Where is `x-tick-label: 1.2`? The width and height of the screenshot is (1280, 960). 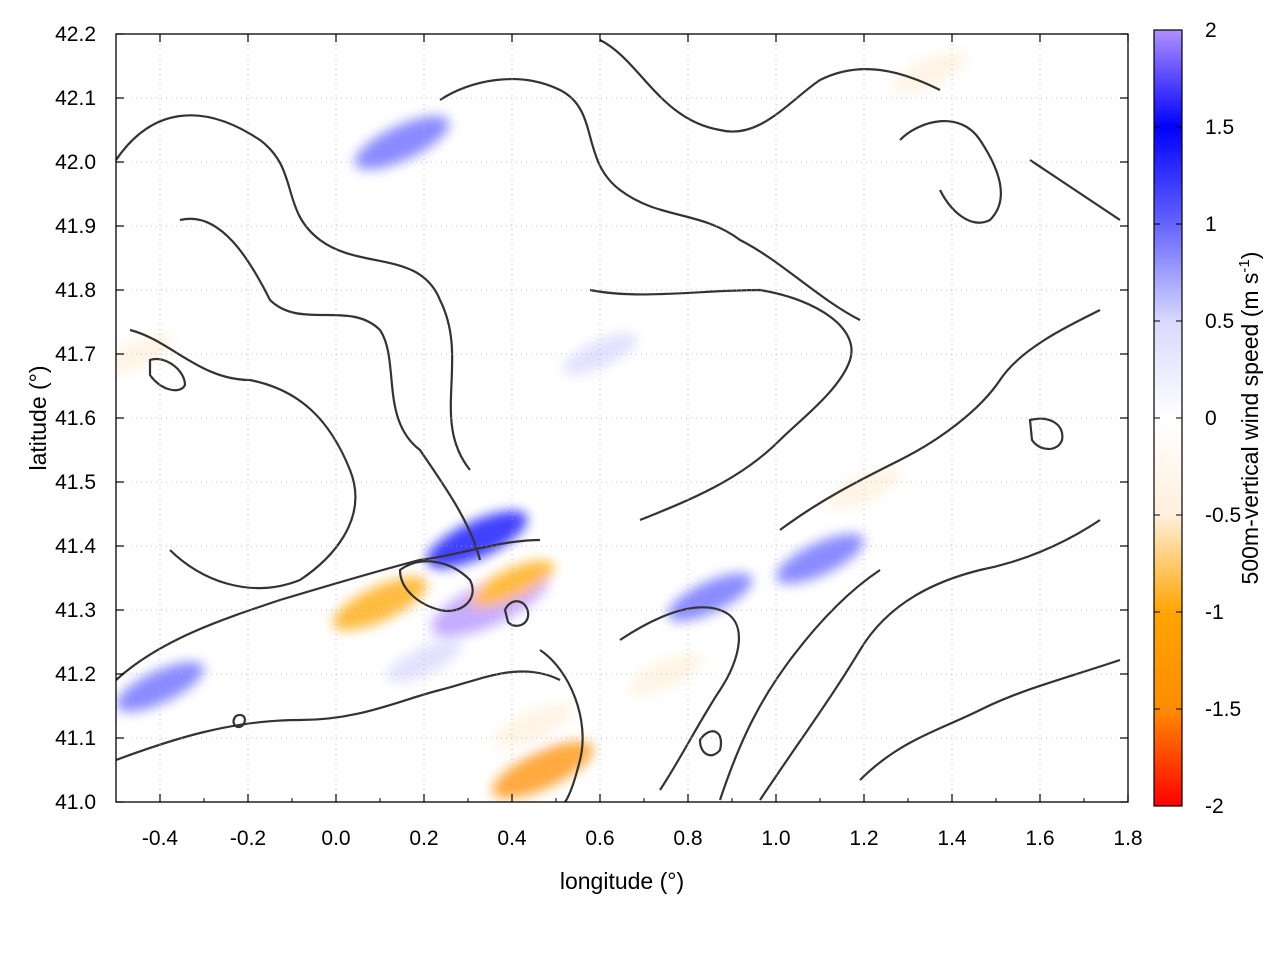 x-tick-label: 1.2 is located at coordinates (863, 838).